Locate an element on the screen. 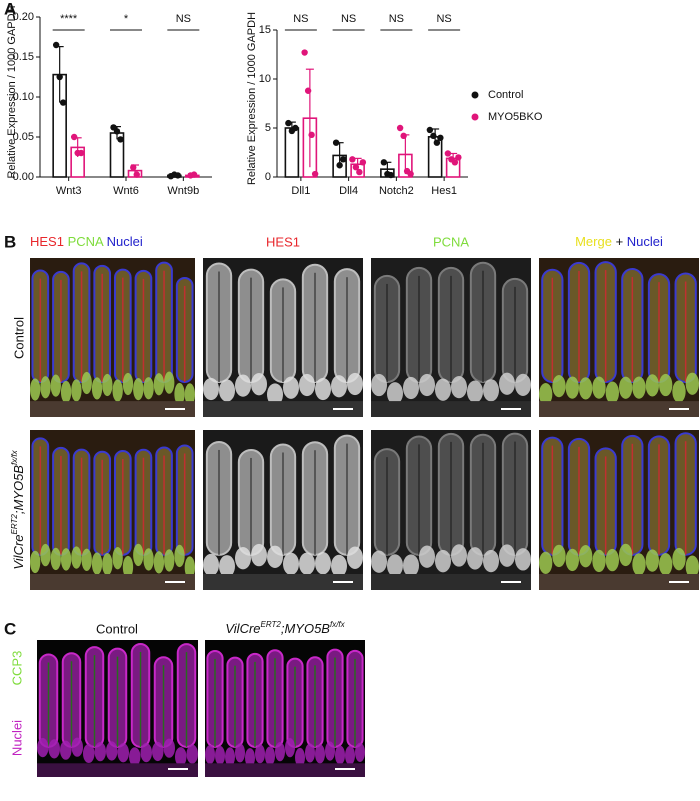  column-title: Merge + Nuclei is located at coordinates (619, 241).